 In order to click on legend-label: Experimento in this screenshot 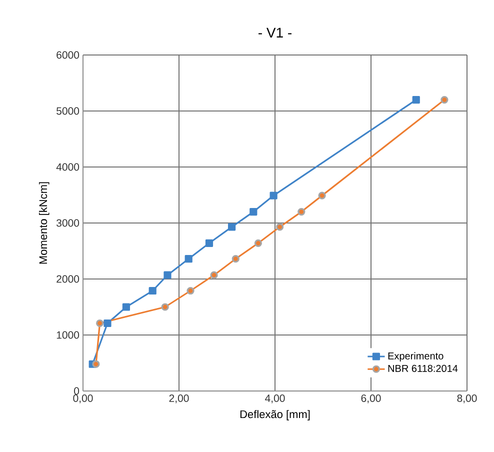, I will do `click(416, 357)`.